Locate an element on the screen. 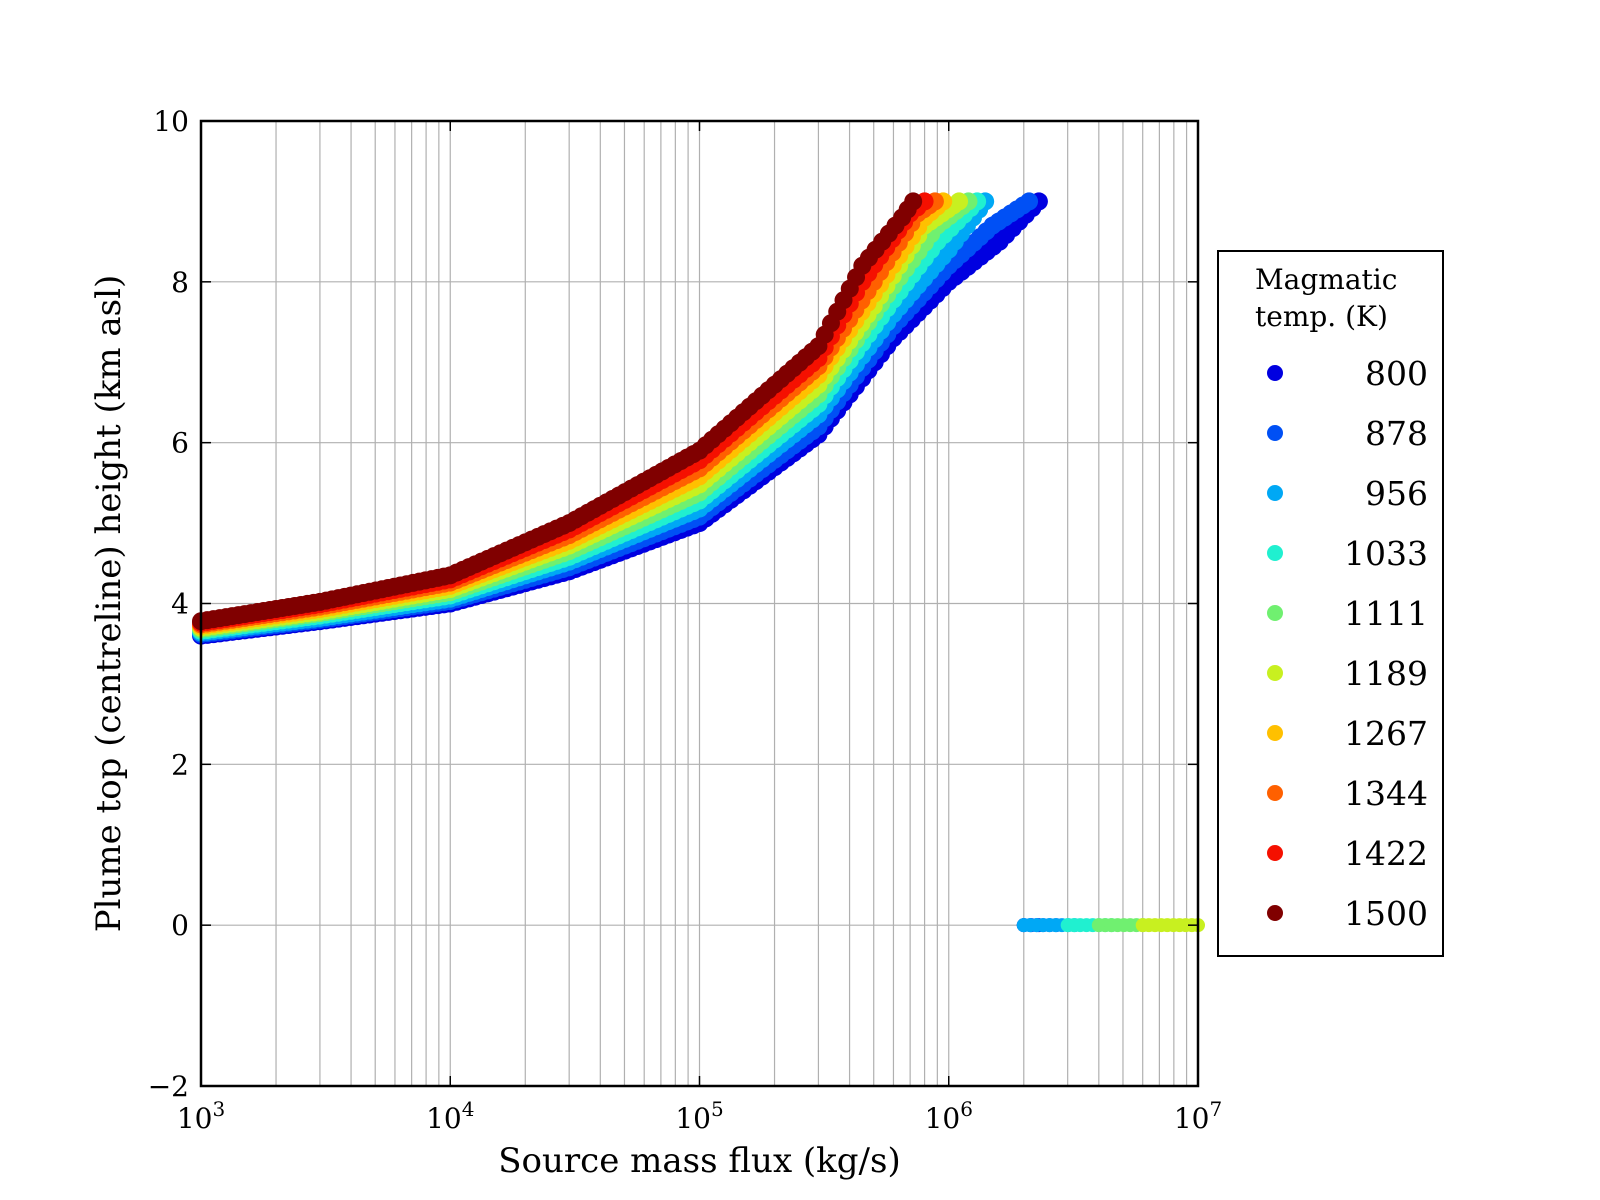 The width and height of the screenshot is (1600, 1200). legend-title-line2: temp. (K) is located at coordinates (1321, 316).